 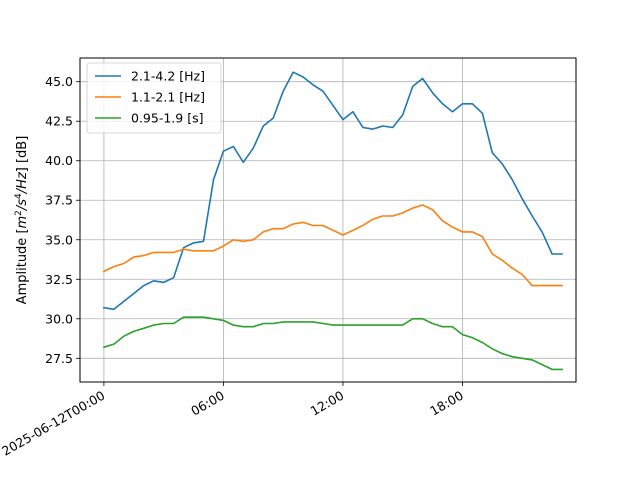 I want to click on y-axis-label: Amplitude [m2/s4/Hz] [dB], so click(x=22, y=220).